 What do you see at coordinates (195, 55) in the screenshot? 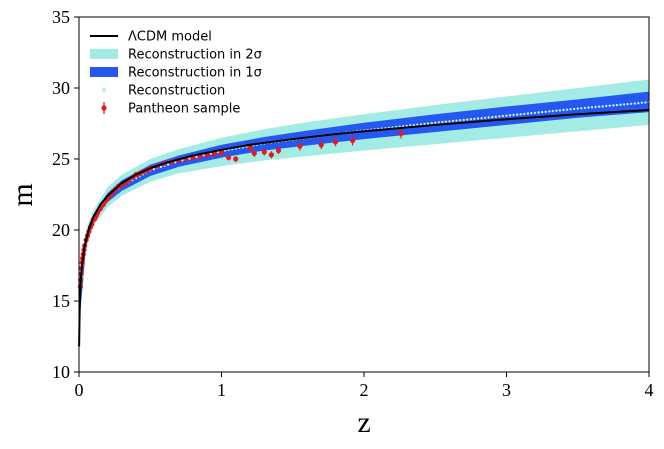
I see `legend-label: Reconstruction in 2σ` at bounding box center [195, 55].